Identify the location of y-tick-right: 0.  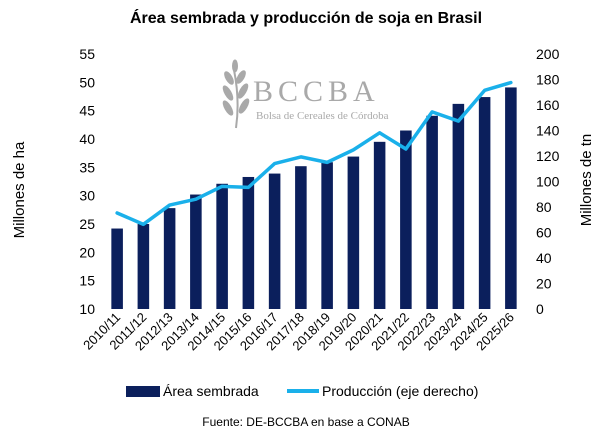
(540, 309).